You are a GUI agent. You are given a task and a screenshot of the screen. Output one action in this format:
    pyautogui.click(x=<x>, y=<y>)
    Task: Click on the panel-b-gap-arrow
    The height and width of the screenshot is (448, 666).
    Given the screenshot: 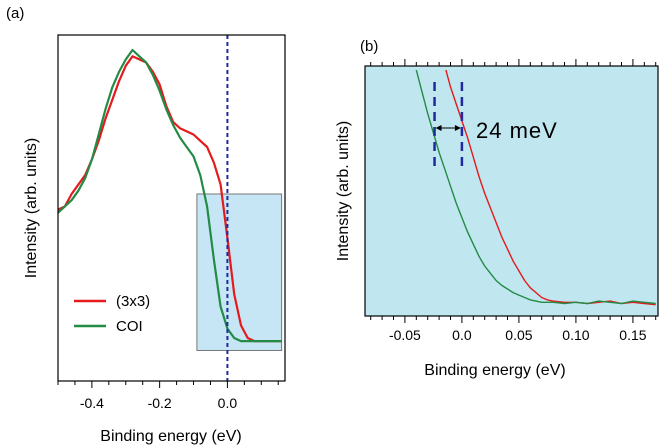 What is the action you would take?
    pyautogui.click(x=448, y=128)
    